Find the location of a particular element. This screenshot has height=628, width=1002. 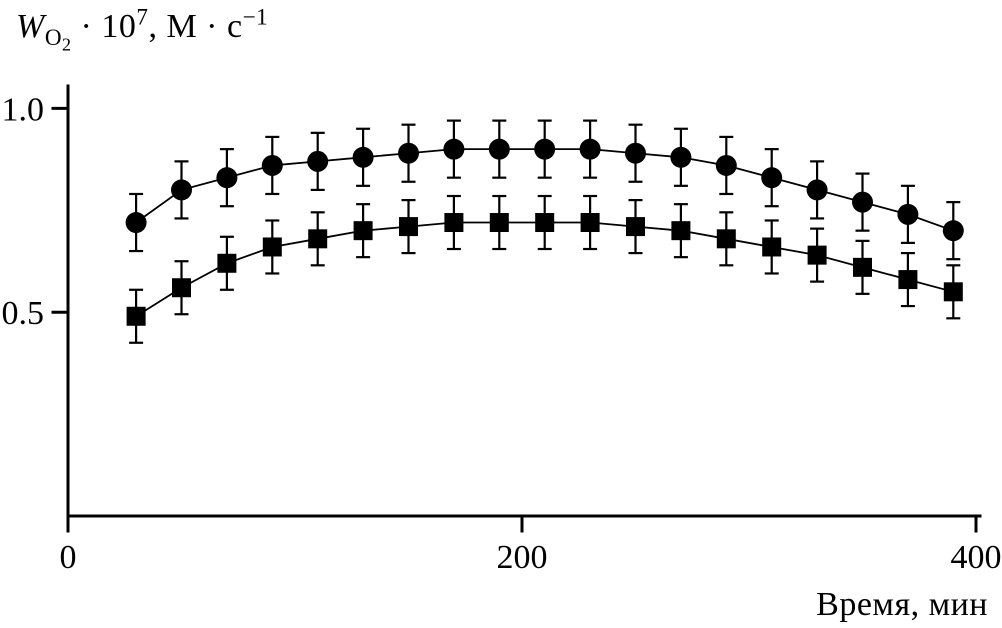

y-axis-exponent: 7 is located at coordinates (142, 17).